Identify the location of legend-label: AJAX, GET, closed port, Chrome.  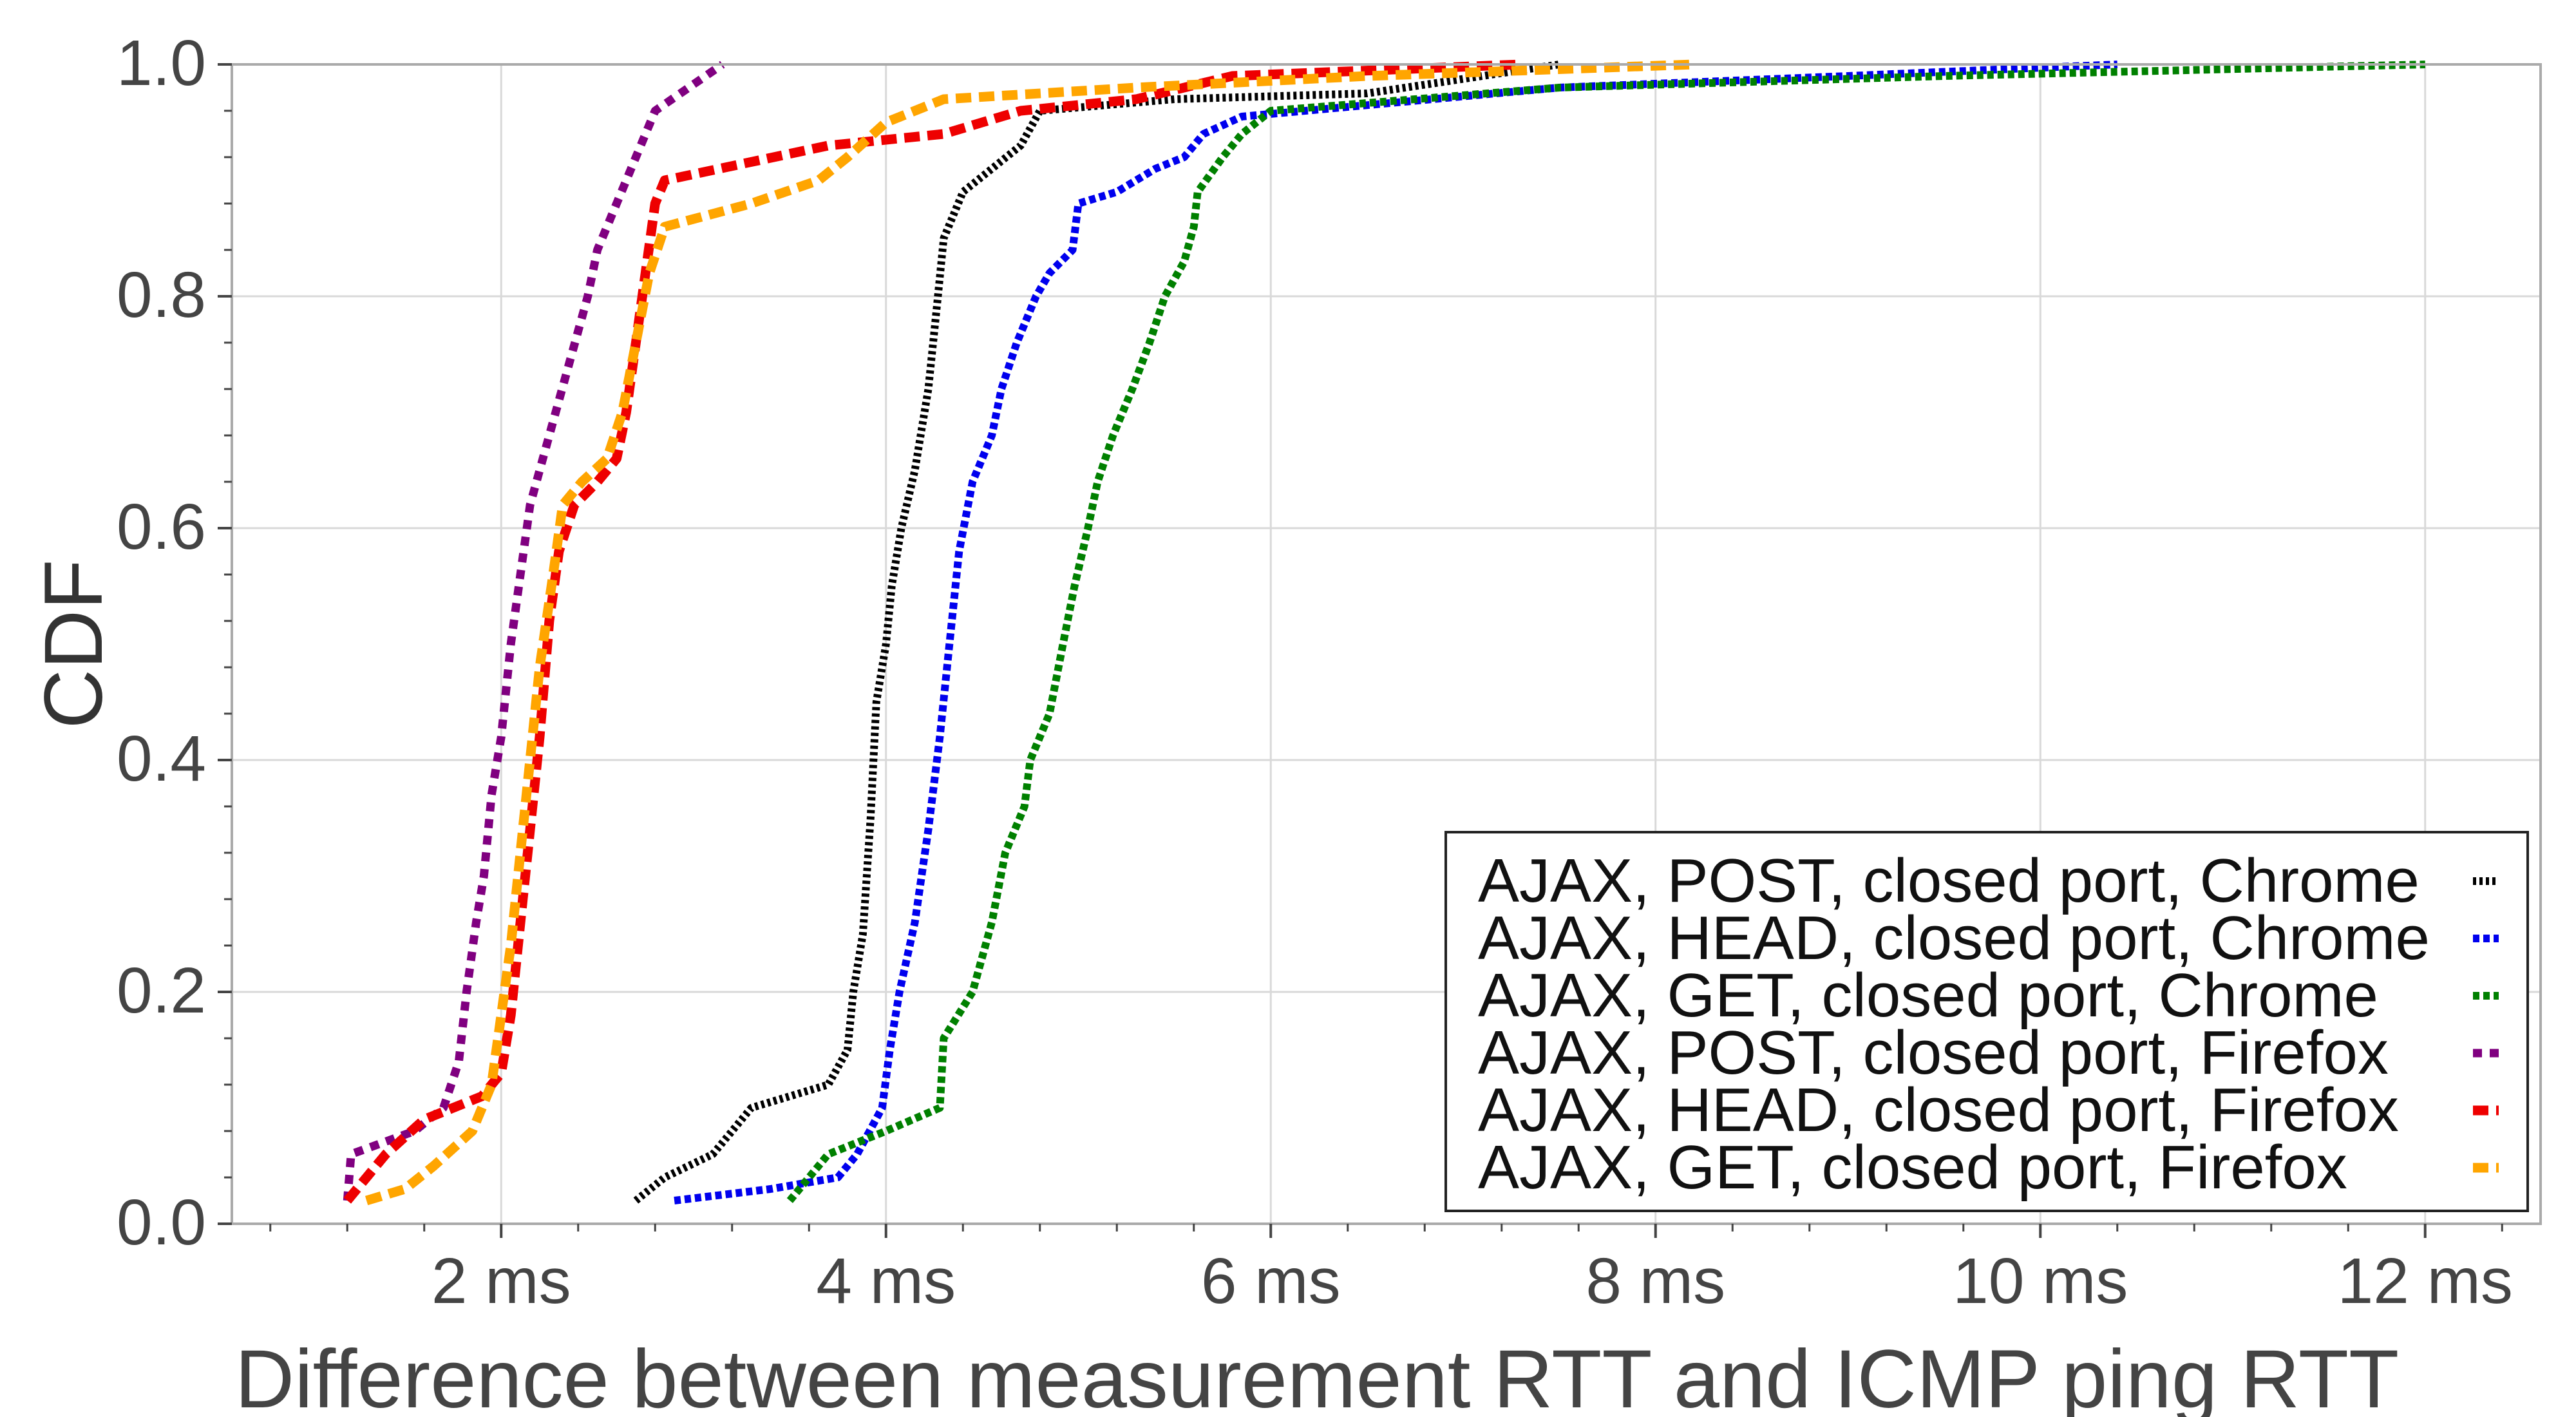
(1928, 995).